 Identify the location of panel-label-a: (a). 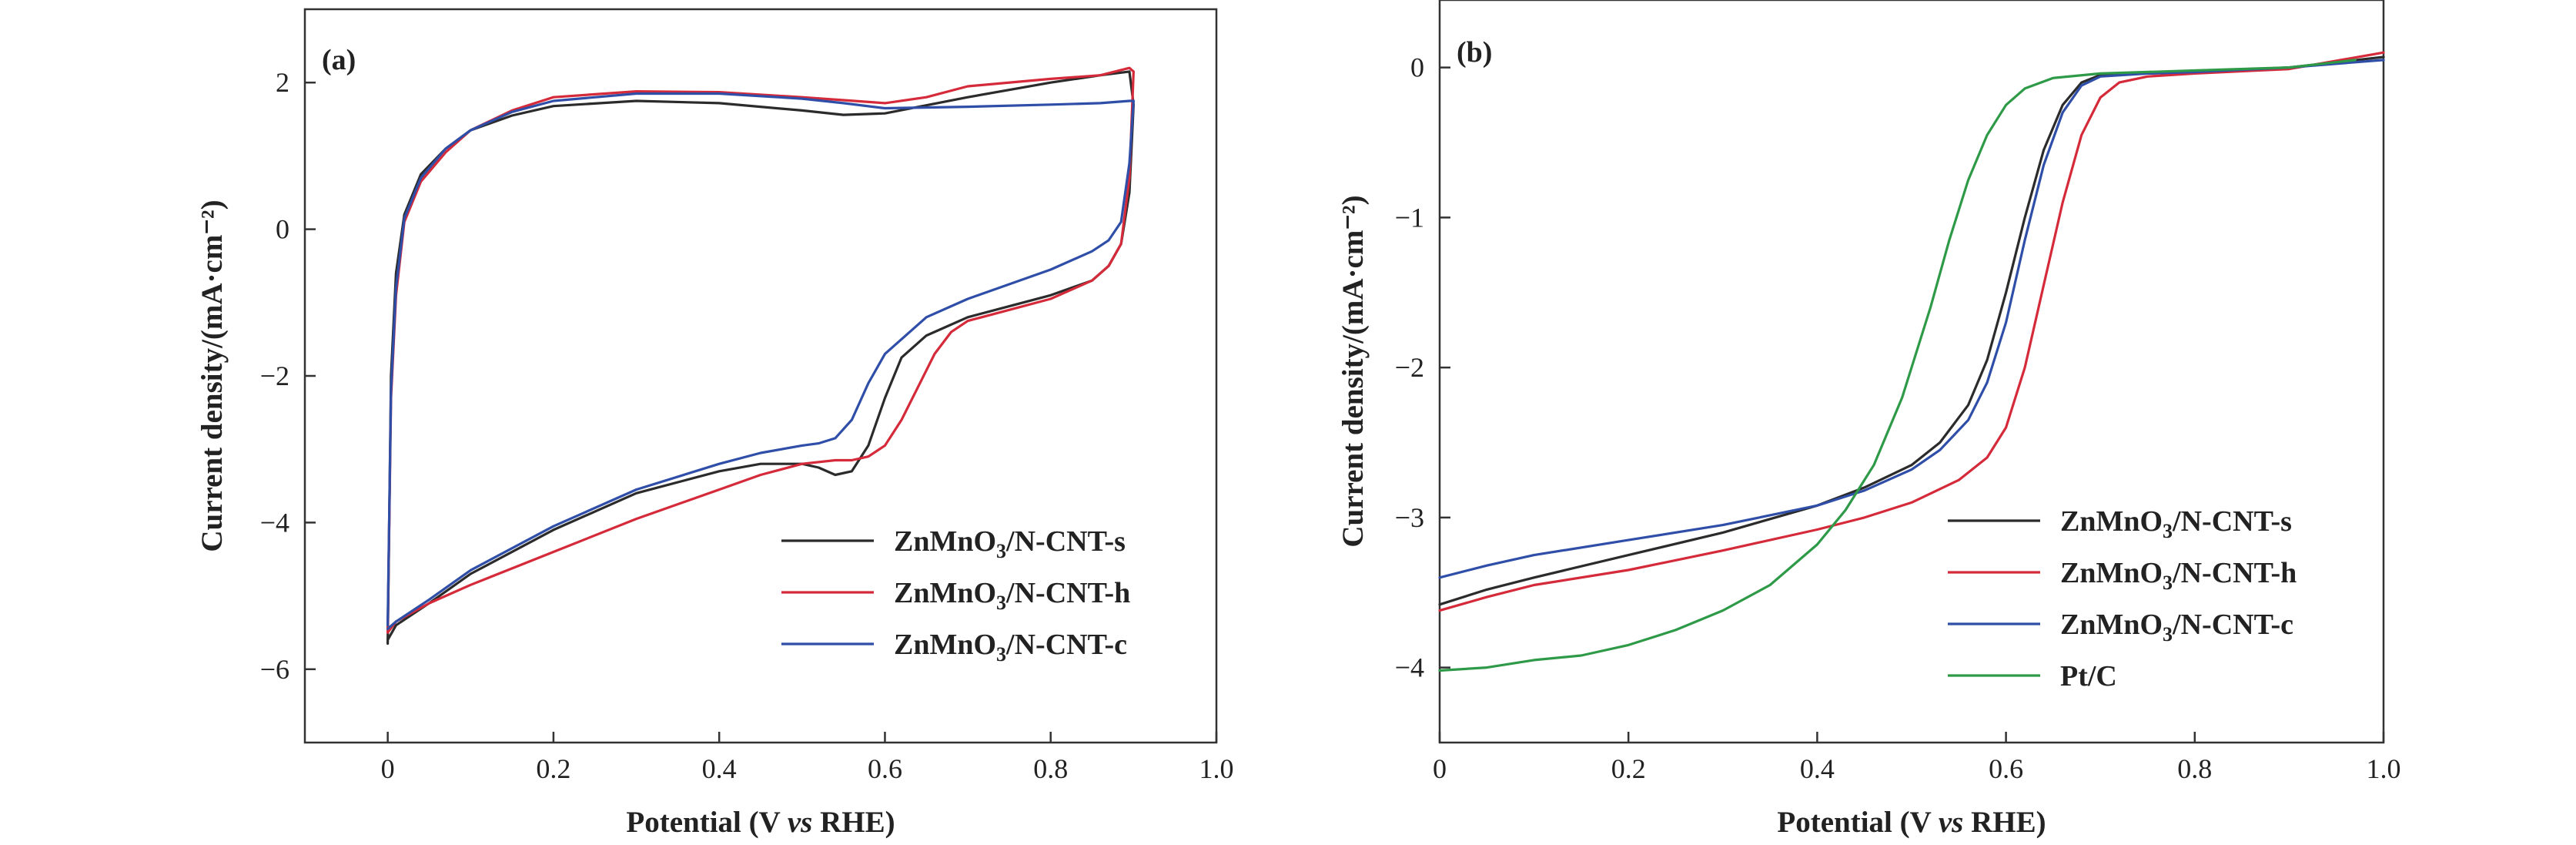
(339, 60).